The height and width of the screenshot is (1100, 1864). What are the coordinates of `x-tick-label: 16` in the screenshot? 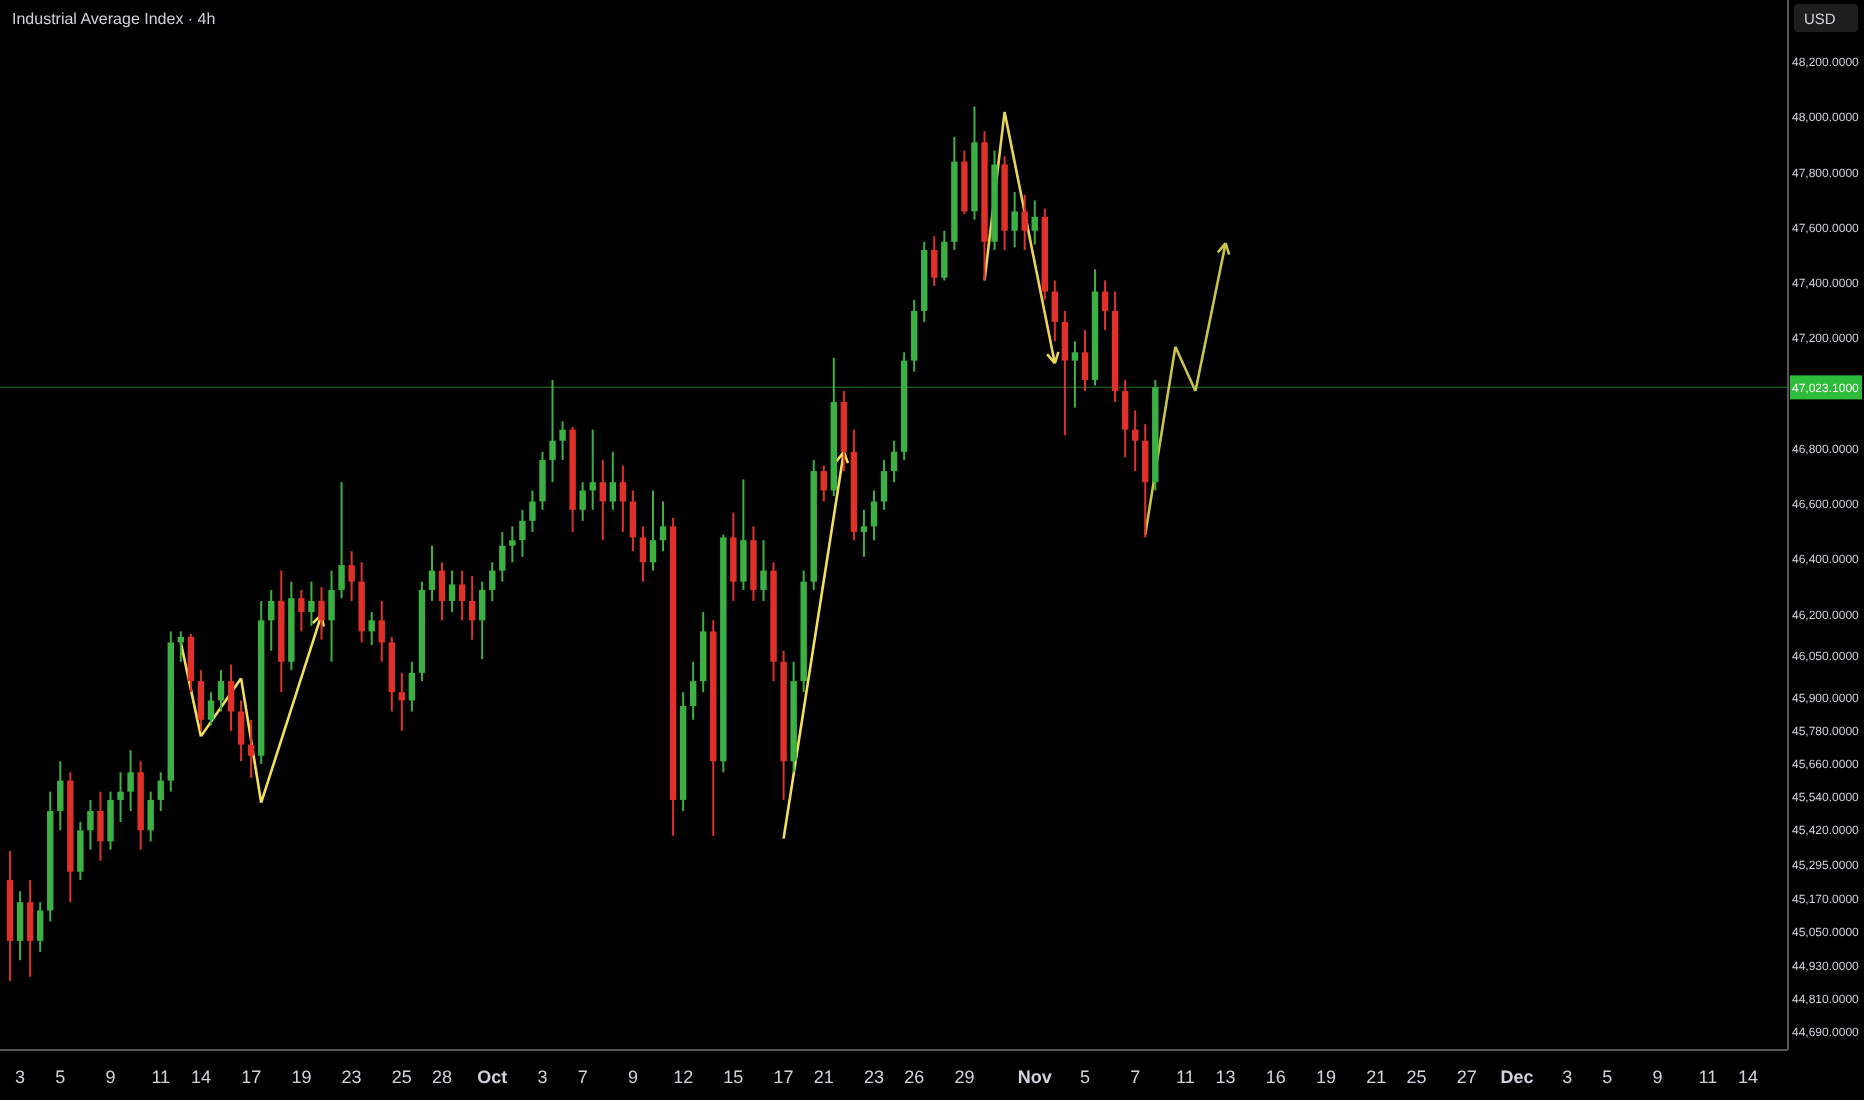 It's located at (1275, 1076).